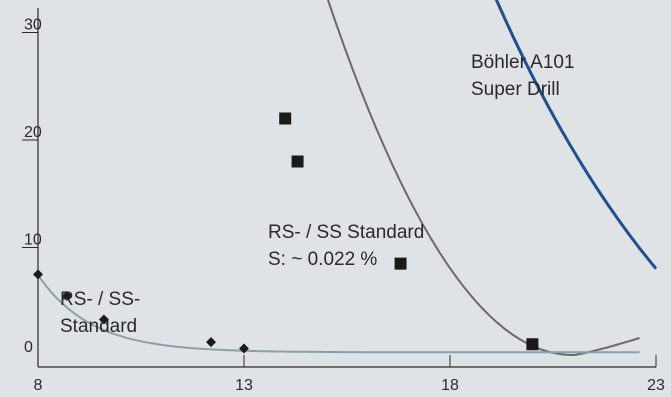 This screenshot has height=397, width=671. What do you see at coordinates (523, 76) in the screenshot?
I see `annotation-super-drill: Böhler A101 Super Drill` at bounding box center [523, 76].